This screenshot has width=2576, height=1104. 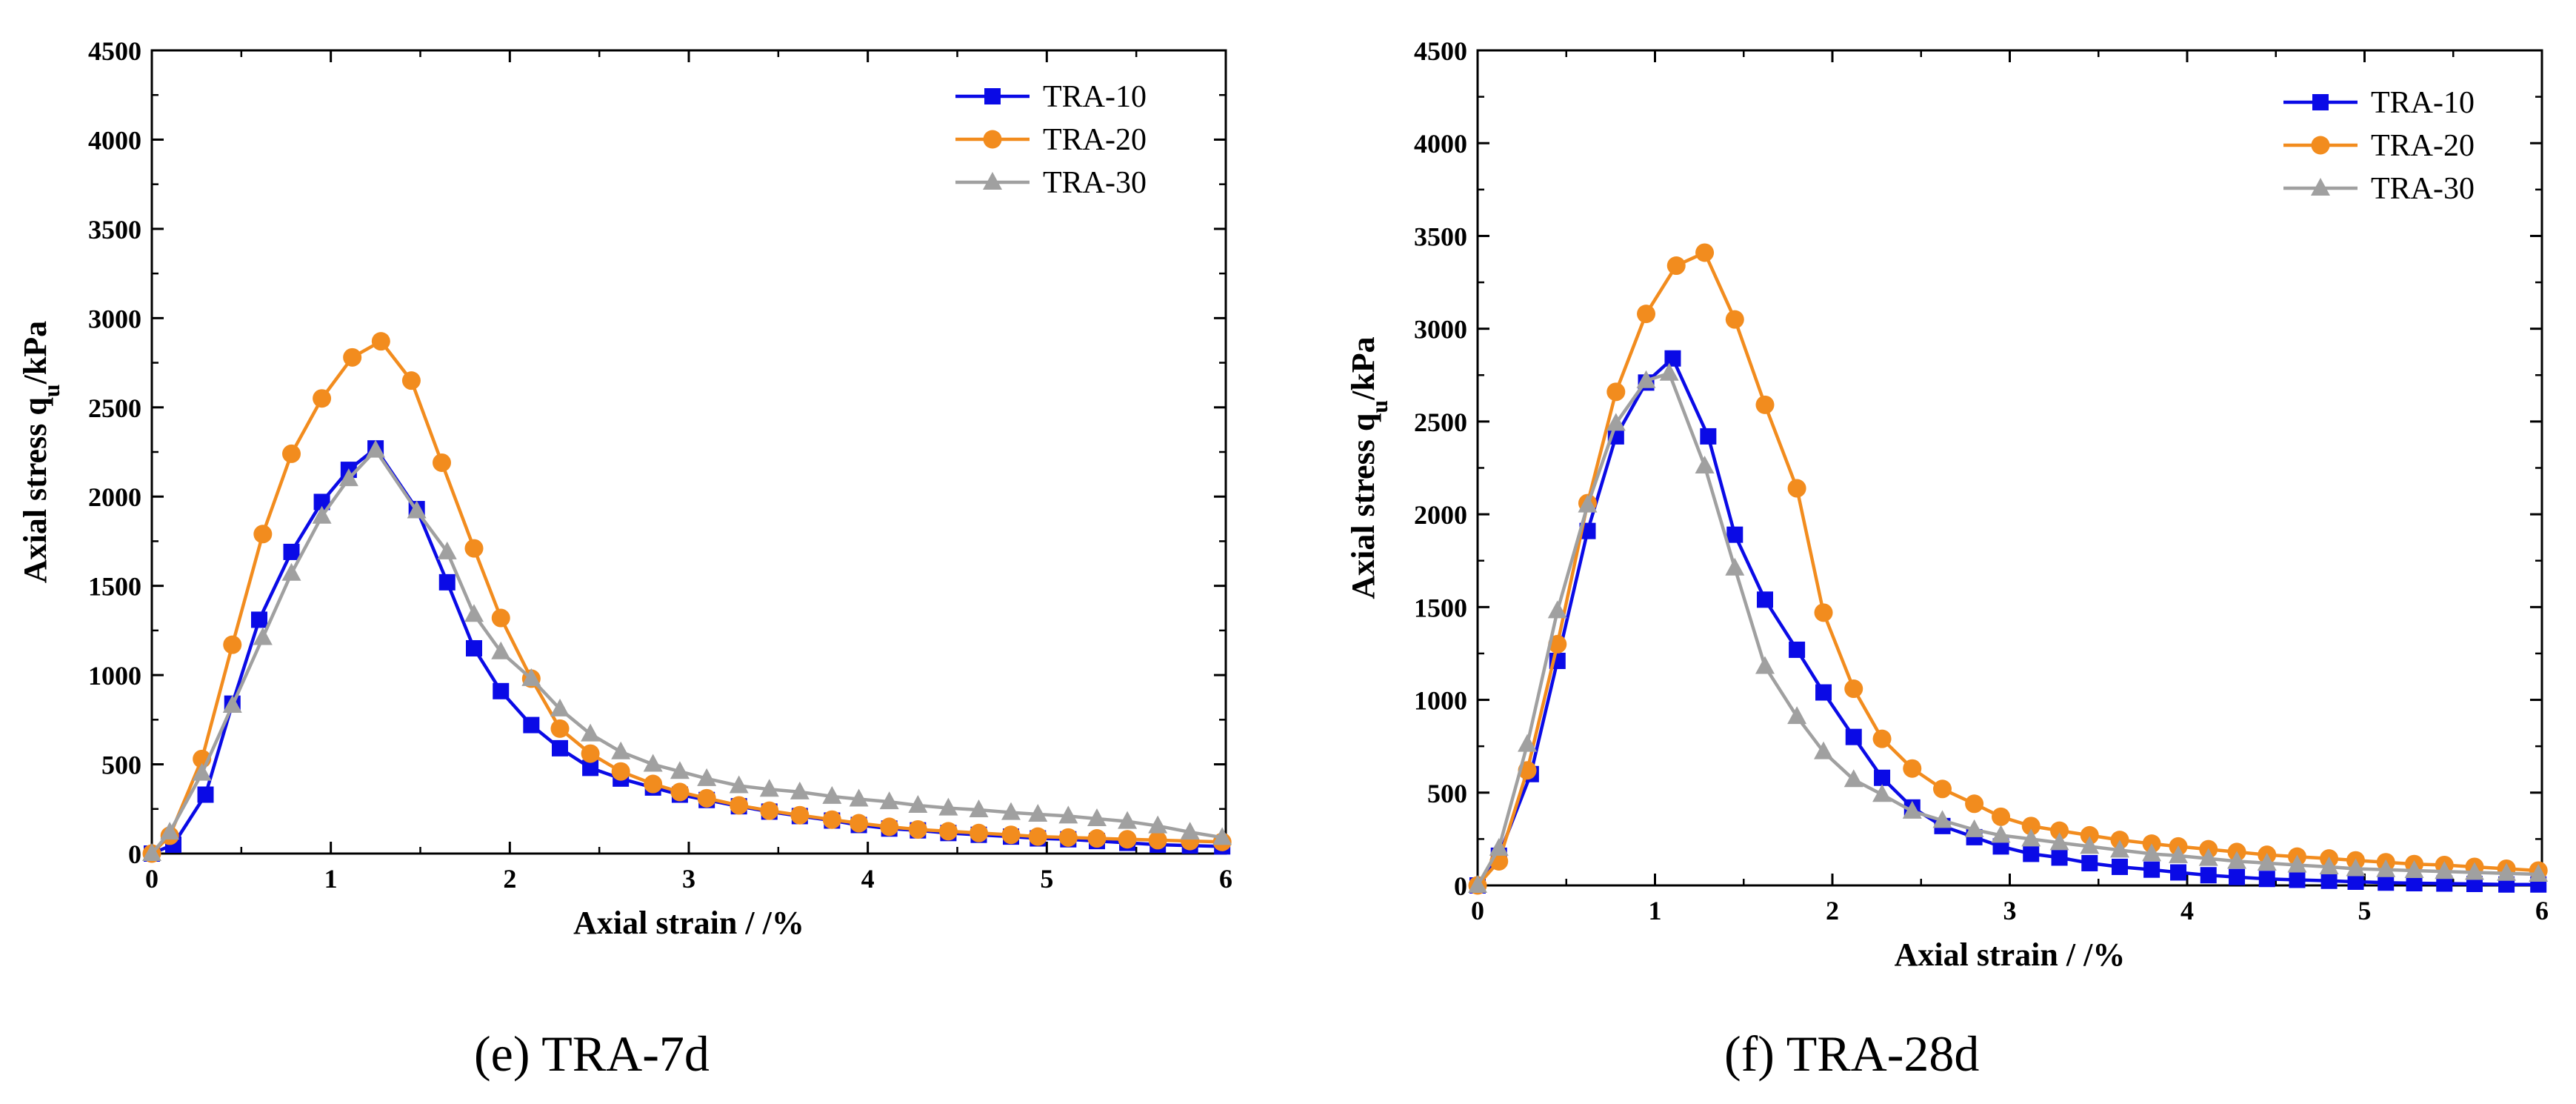 What do you see at coordinates (592, 1054) in the screenshot?
I see `panel-caption: (e) TRA-7d` at bounding box center [592, 1054].